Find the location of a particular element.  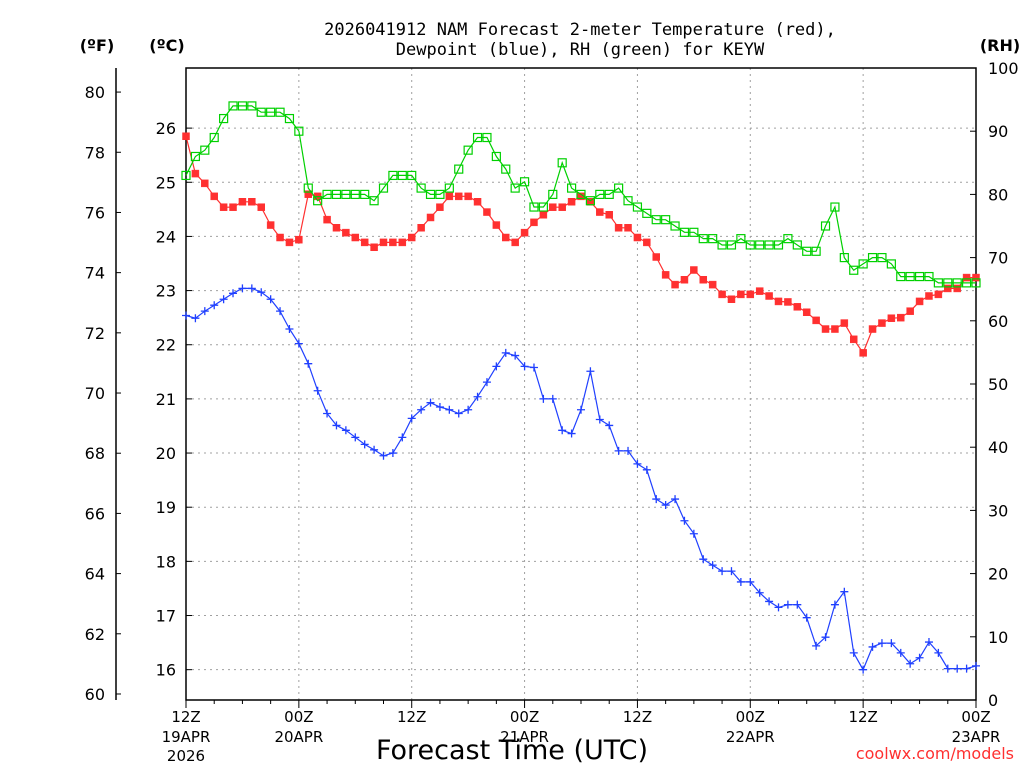

rh-tick-label: 40 is located at coordinates (998, 447).